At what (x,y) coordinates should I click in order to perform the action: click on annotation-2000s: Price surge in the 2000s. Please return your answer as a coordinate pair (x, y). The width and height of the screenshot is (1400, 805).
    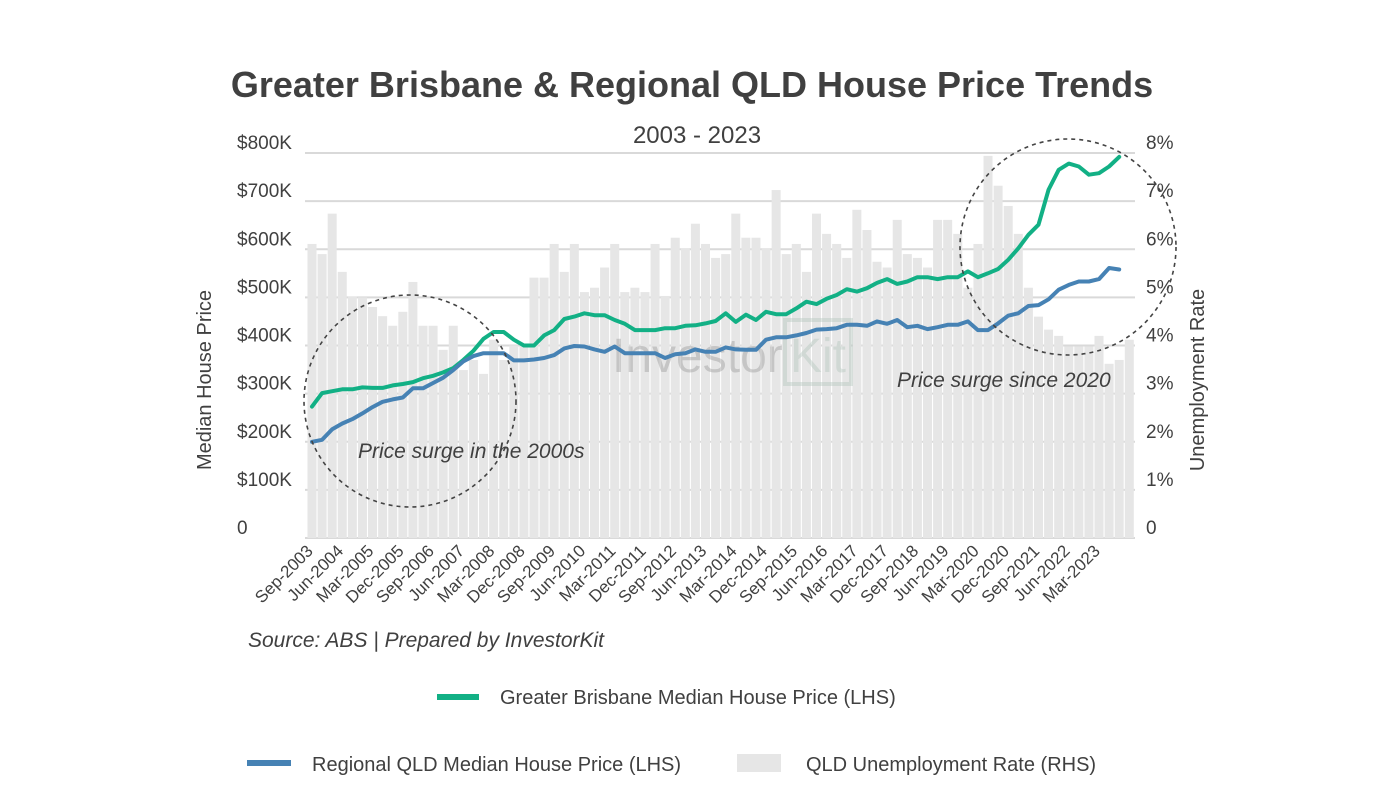
    Looking at the image, I should click on (471, 451).